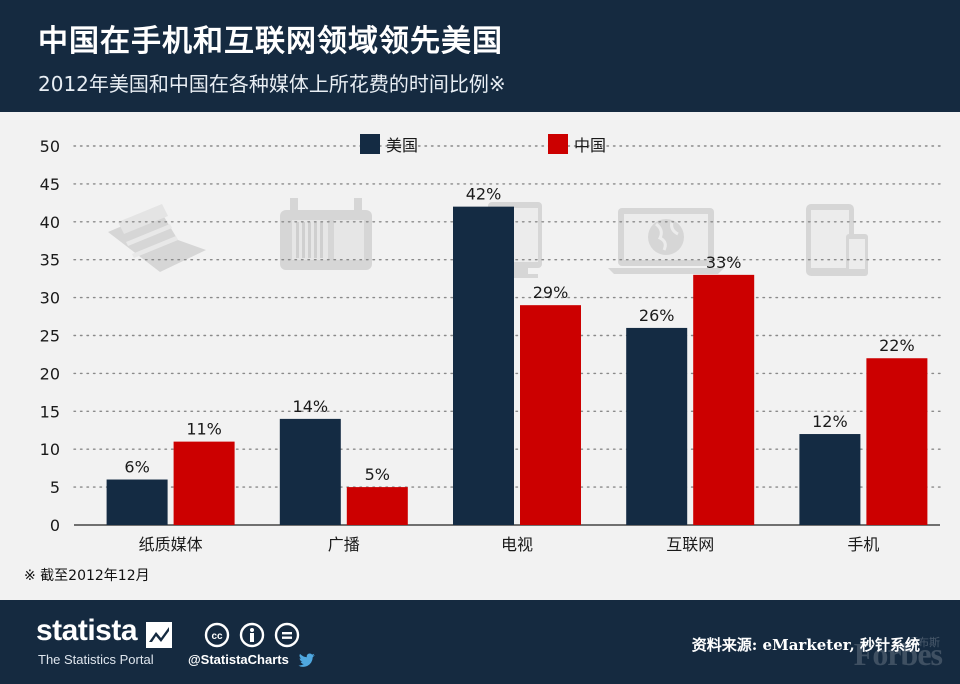 The width and height of the screenshot is (960, 684). I want to click on legend-label: 美国, so click(402, 145).